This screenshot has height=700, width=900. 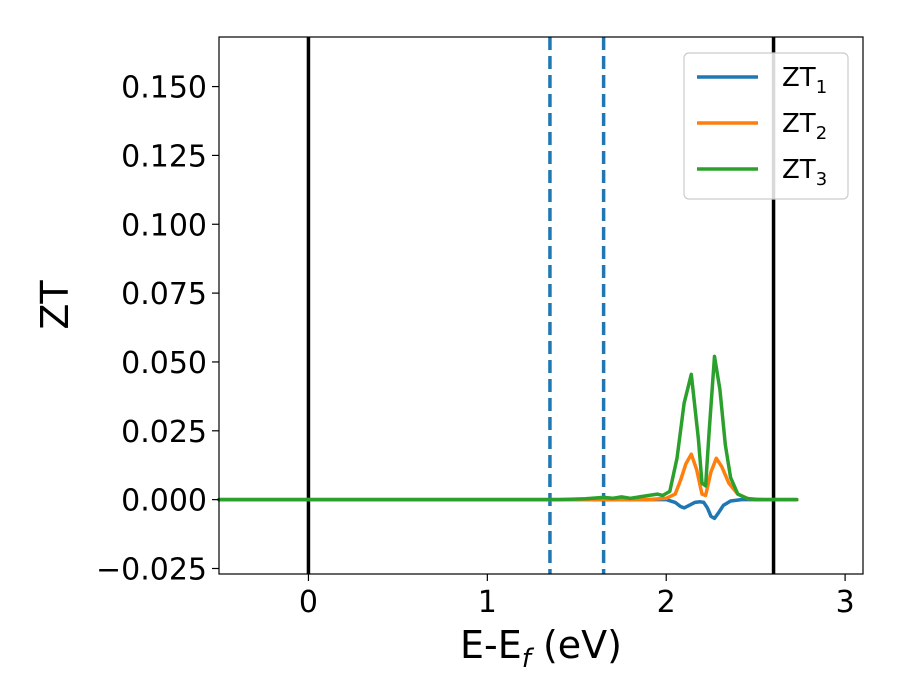 What do you see at coordinates (151, 569) in the screenshot?
I see `y-tick-label: −0.025` at bounding box center [151, 569].